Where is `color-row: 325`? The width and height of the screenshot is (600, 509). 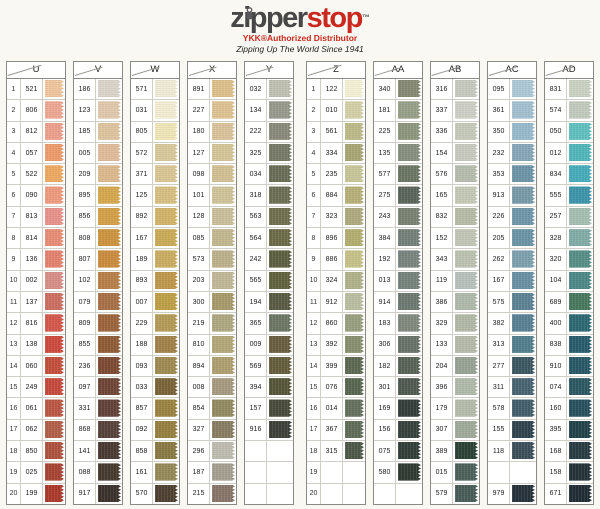 color-row: 325 is located at coordinates (269, 152).